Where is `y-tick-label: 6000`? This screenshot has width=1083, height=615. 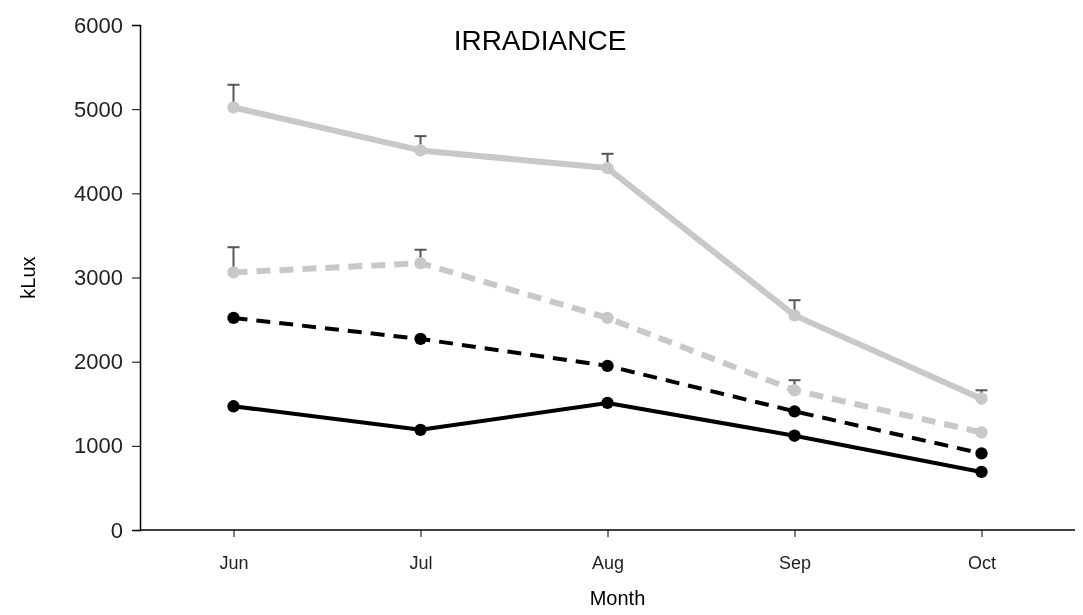 y-tick-label: 6000 is located at coordinates (98, 25).